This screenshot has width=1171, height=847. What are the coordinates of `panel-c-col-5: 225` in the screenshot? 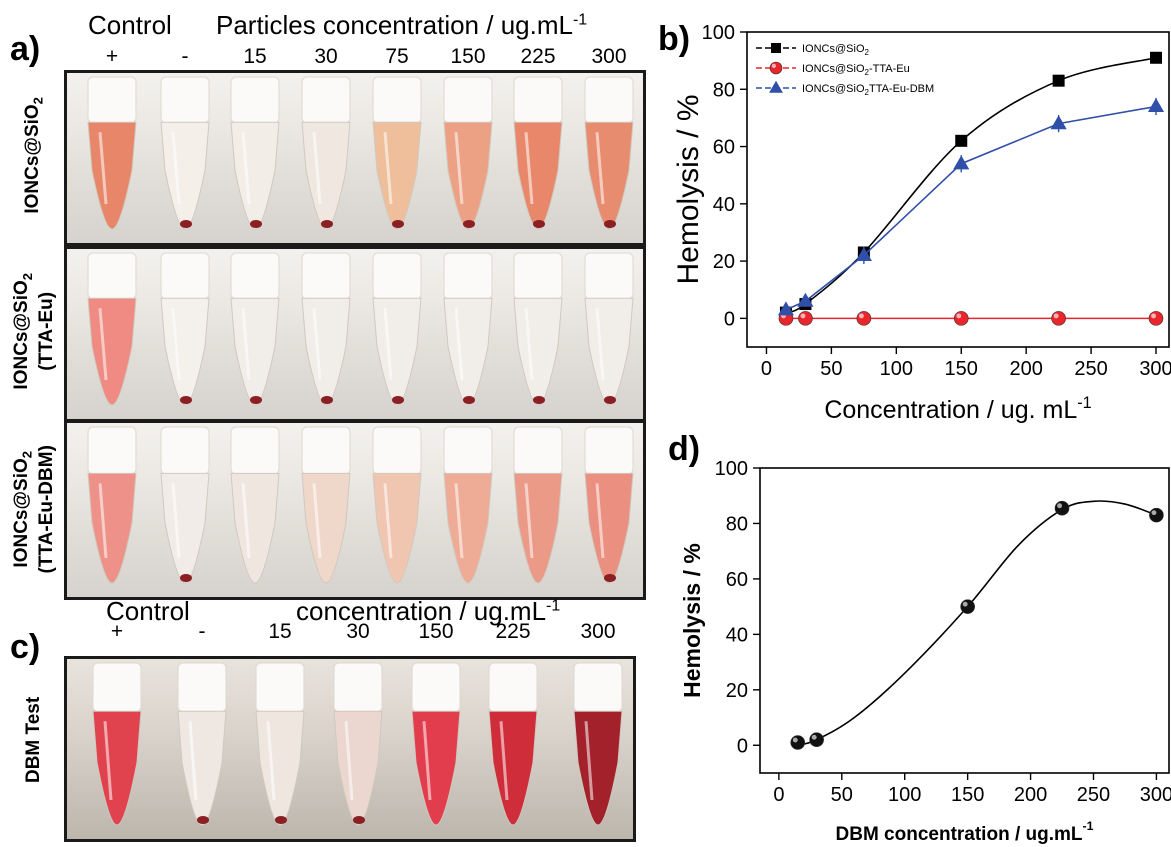 It's located at (513, 631).